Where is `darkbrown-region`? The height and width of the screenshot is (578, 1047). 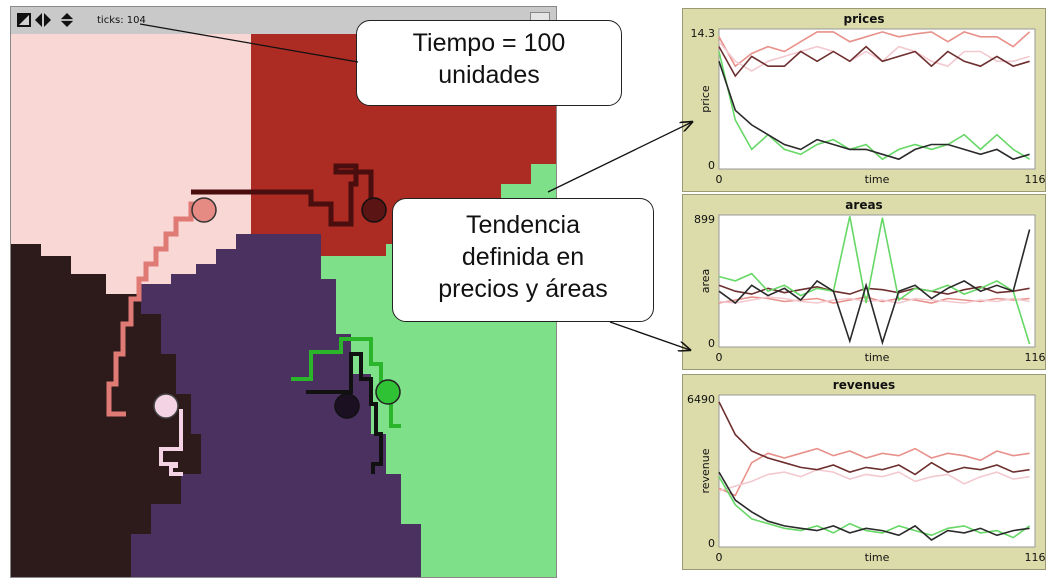 darkbrown-region is located at coordinates (106, 410).